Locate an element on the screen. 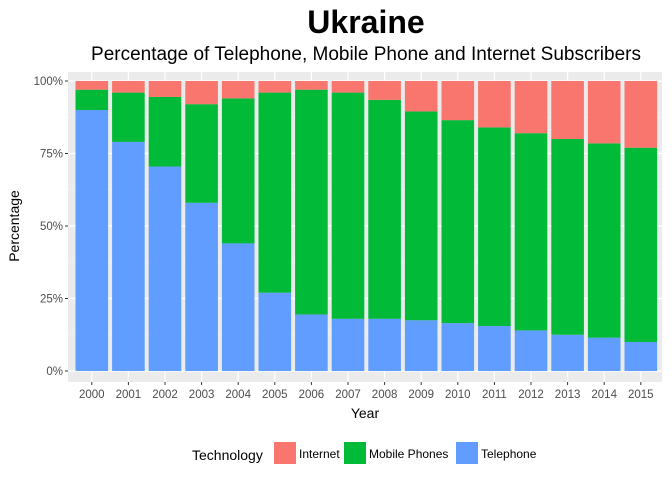  legend-title: Technology is located at coordinates (227, 455).